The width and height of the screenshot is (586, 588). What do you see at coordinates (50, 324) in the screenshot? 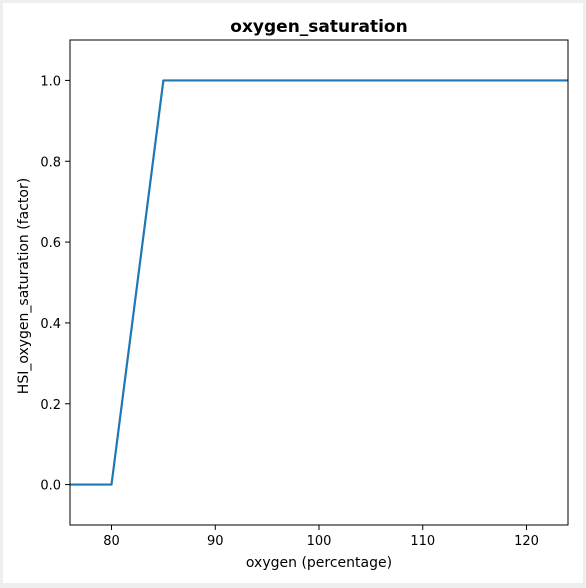
I see `y-tick-label-2: 0.4` at bounding box center [50, 324].